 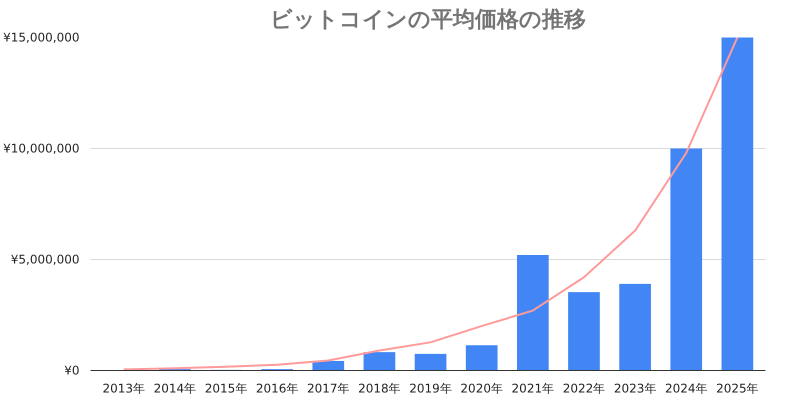 What do you see at coordinates (72, 371) in the screenshot?
I see `y-tick-label: ¥0` at bounding box center [72, 371].